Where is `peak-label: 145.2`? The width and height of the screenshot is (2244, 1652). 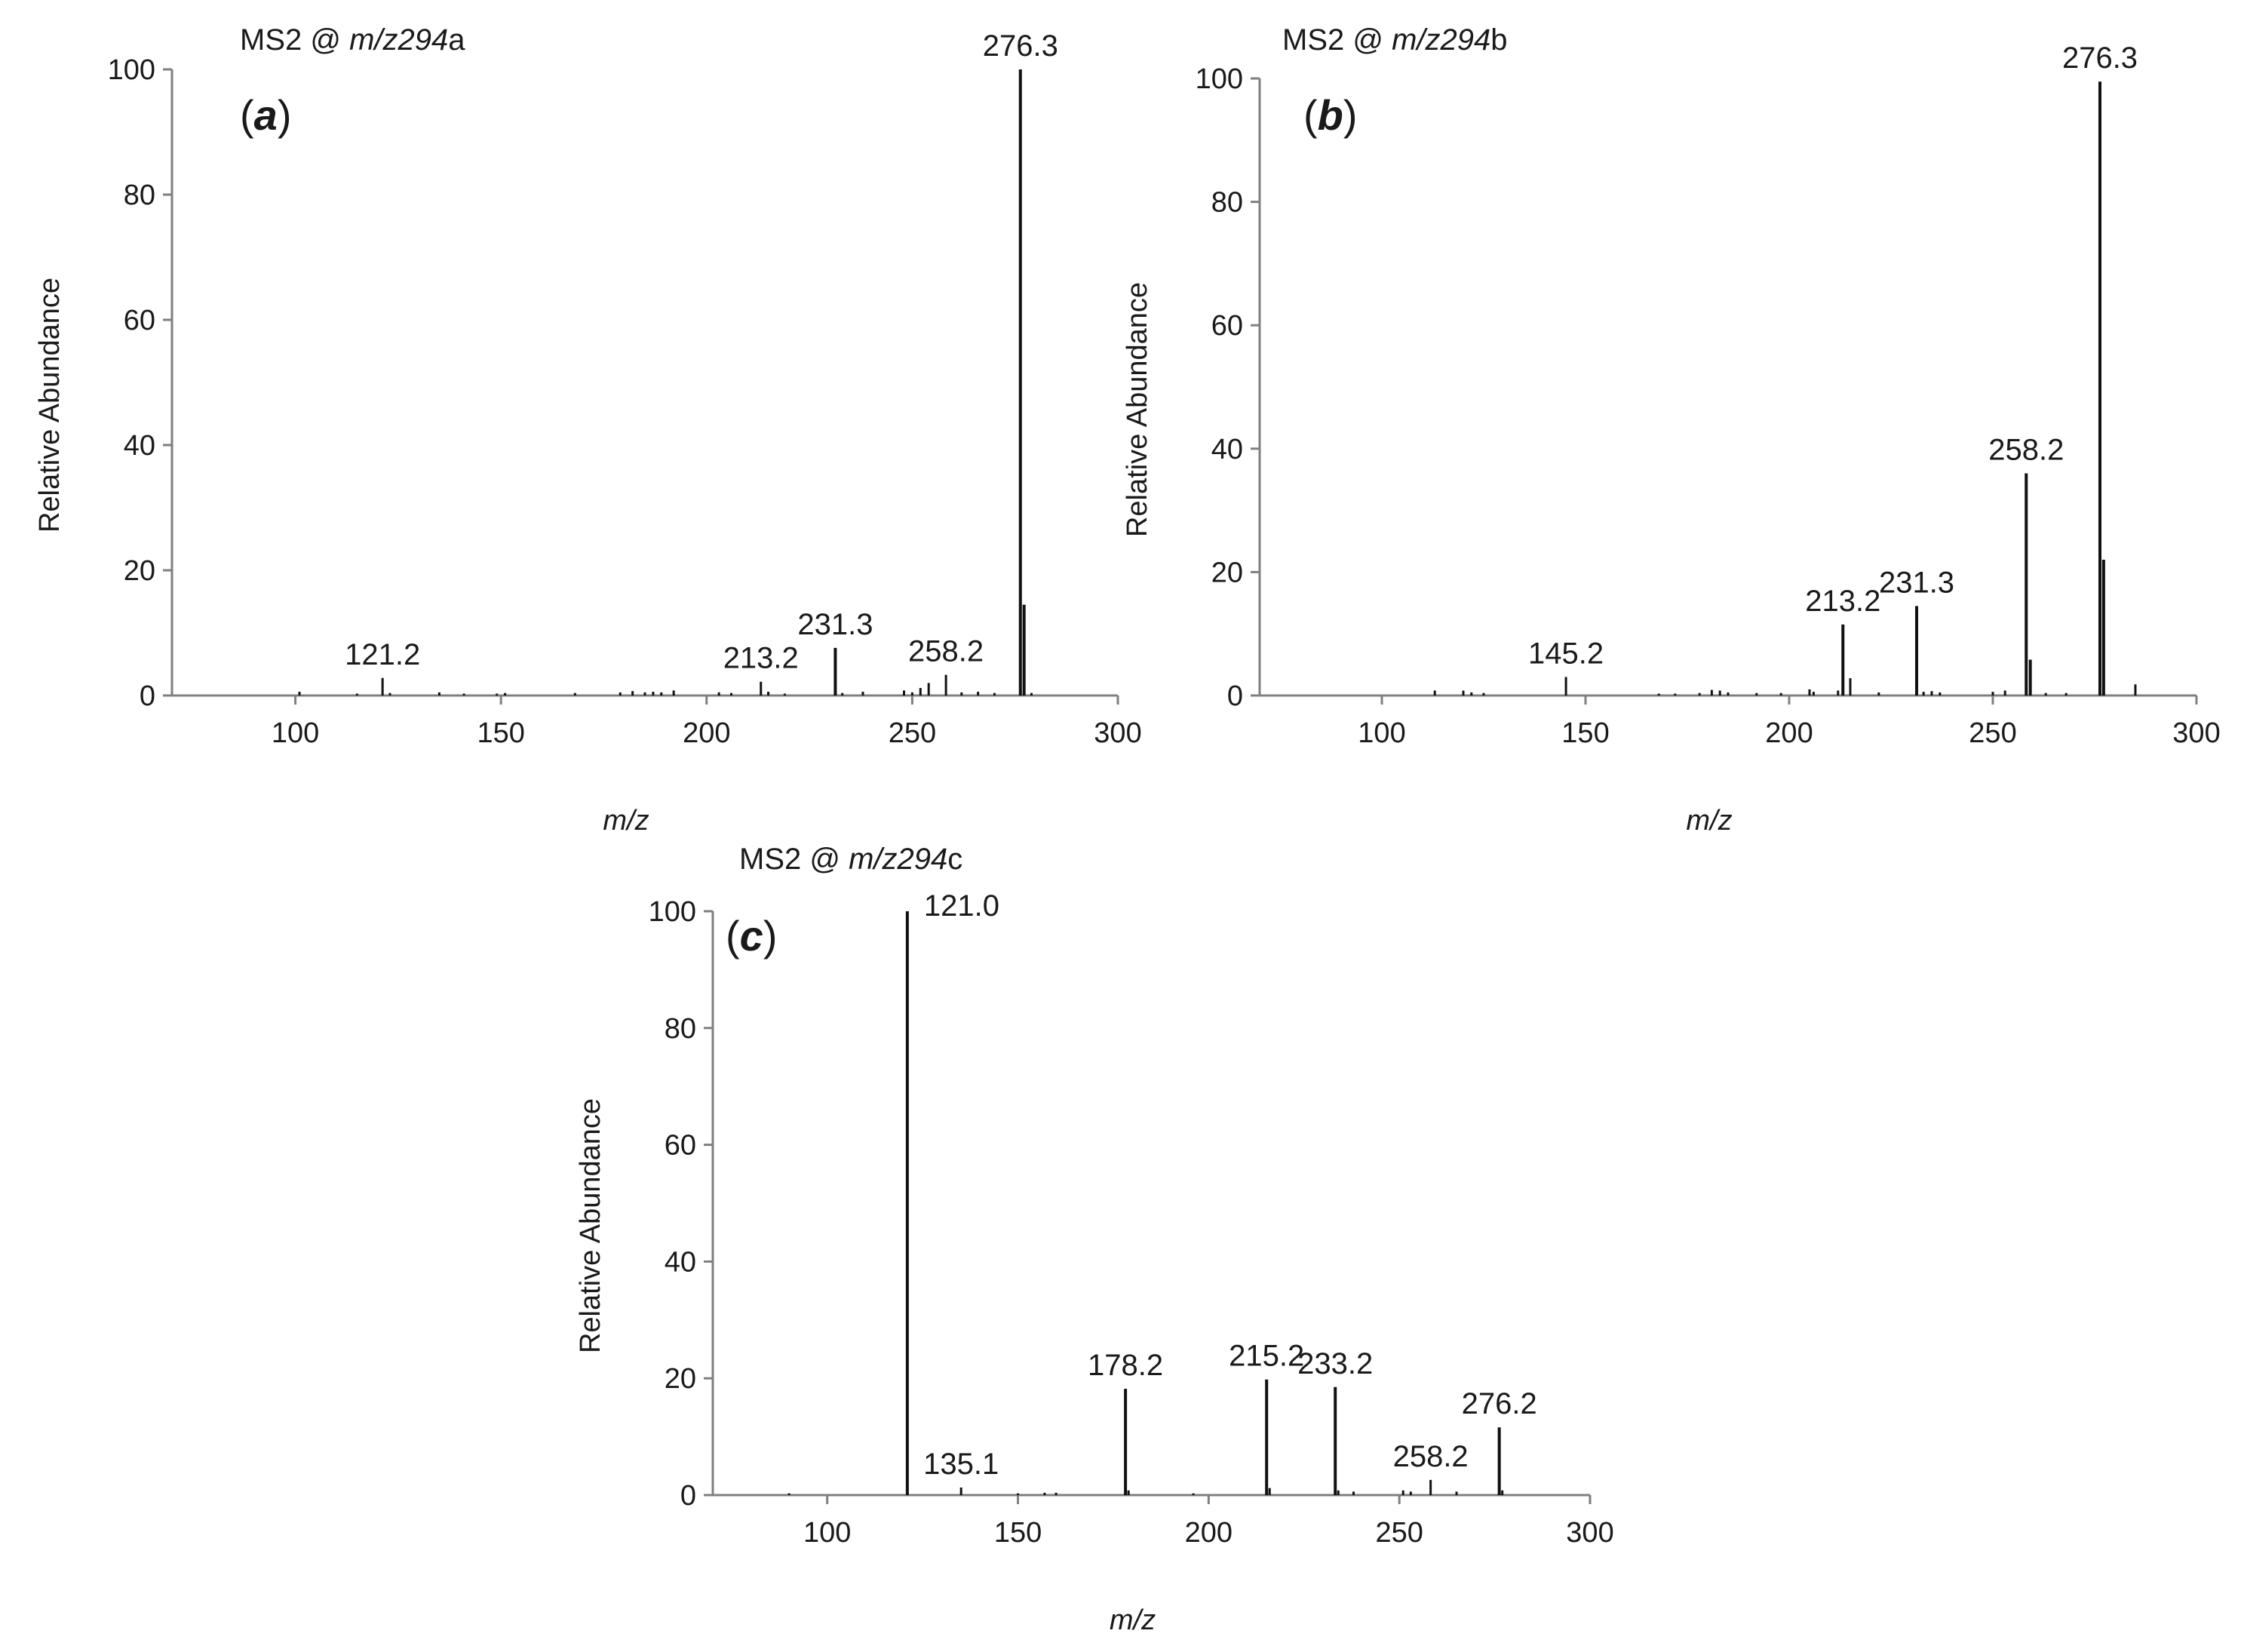 peak-label: 145.2 is located at coordinates (1566, 653).